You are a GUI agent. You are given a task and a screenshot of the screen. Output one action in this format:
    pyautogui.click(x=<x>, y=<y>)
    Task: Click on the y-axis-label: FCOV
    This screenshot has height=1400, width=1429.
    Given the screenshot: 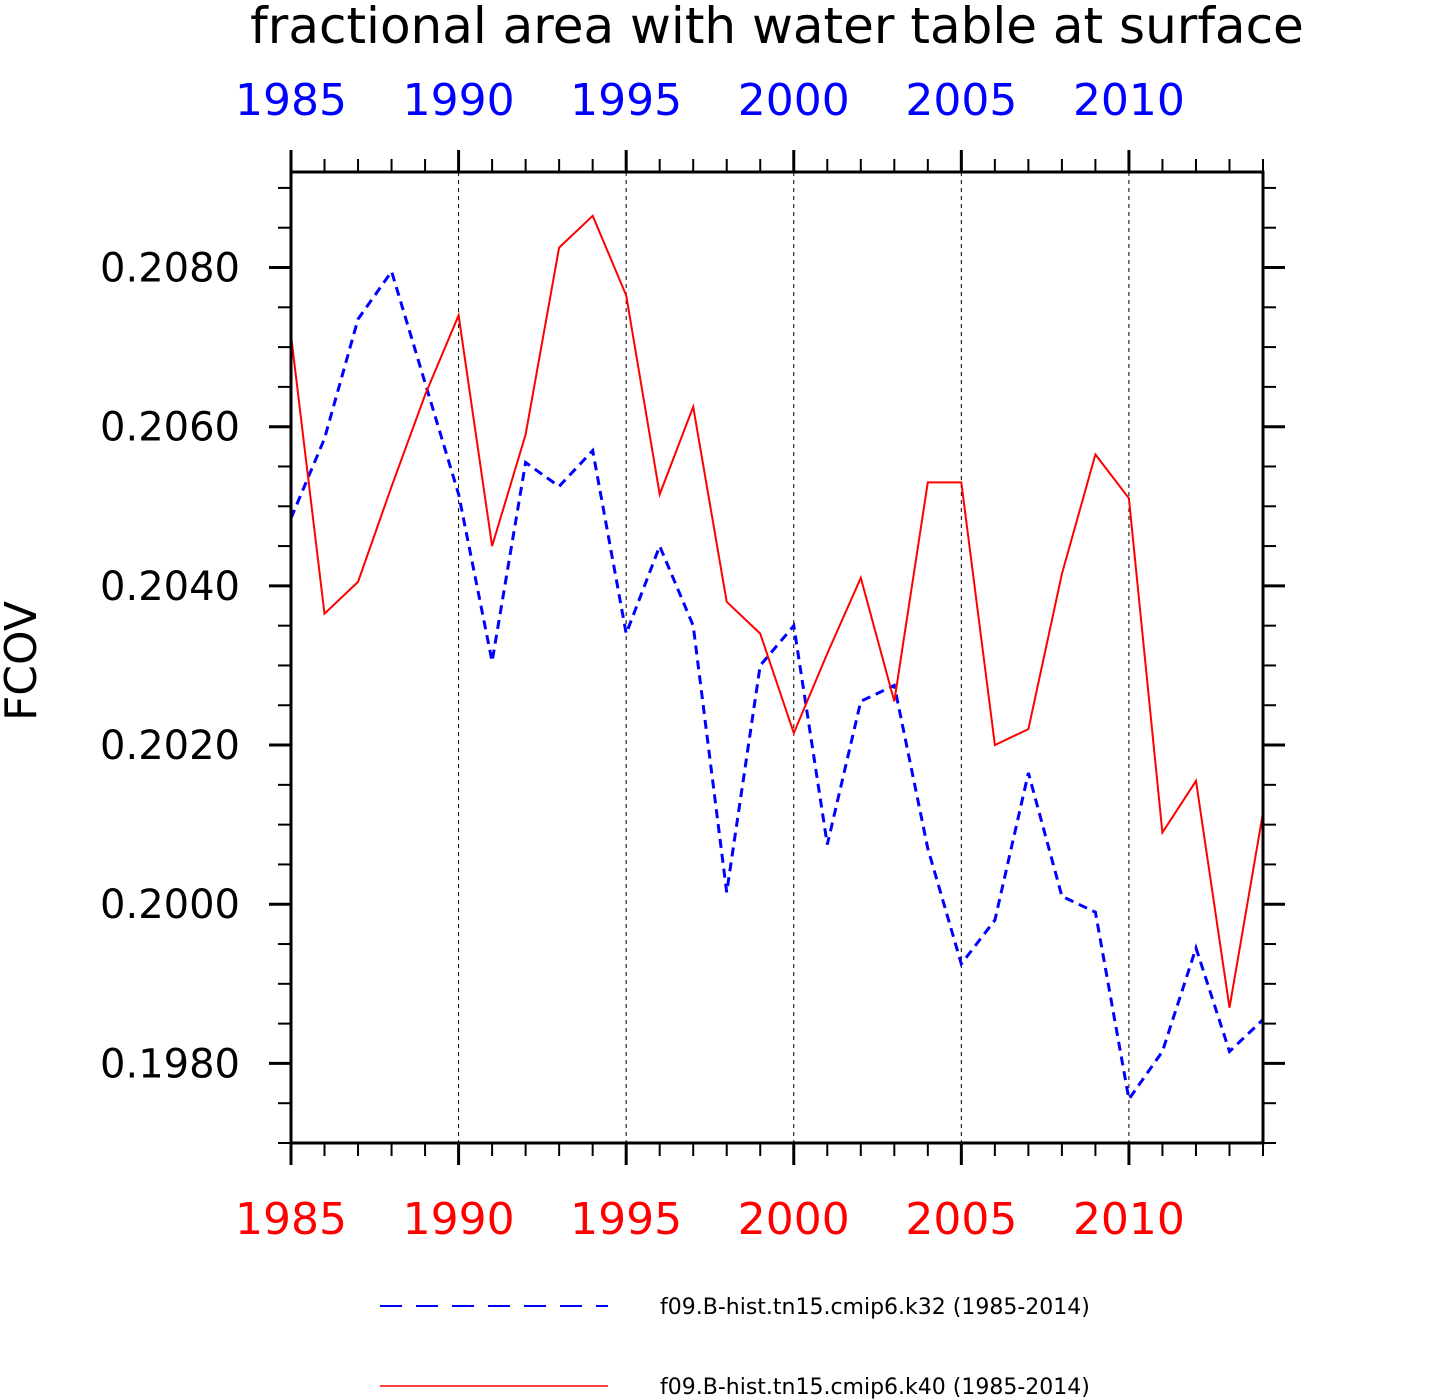 What is the action you would take?
    pyautogui.click(x=23, y=661)
    